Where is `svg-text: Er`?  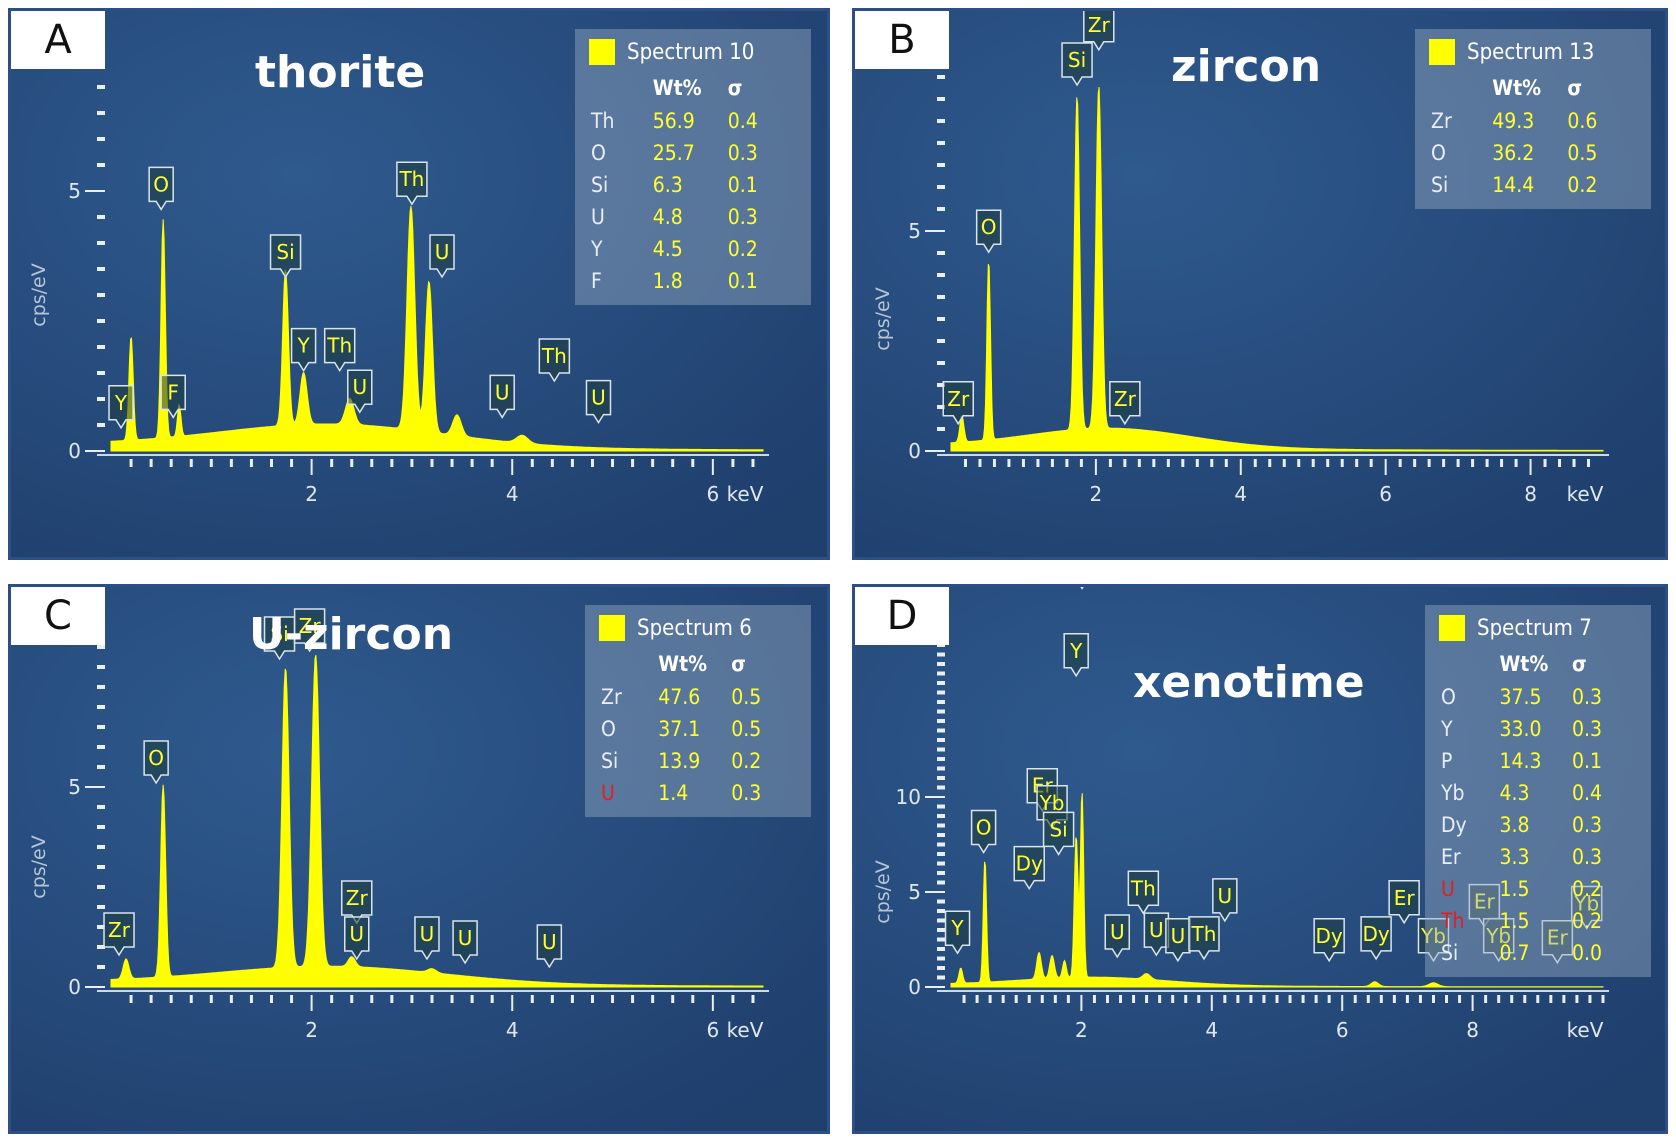 svg-text: Er is located at coordinates (1405, 898).